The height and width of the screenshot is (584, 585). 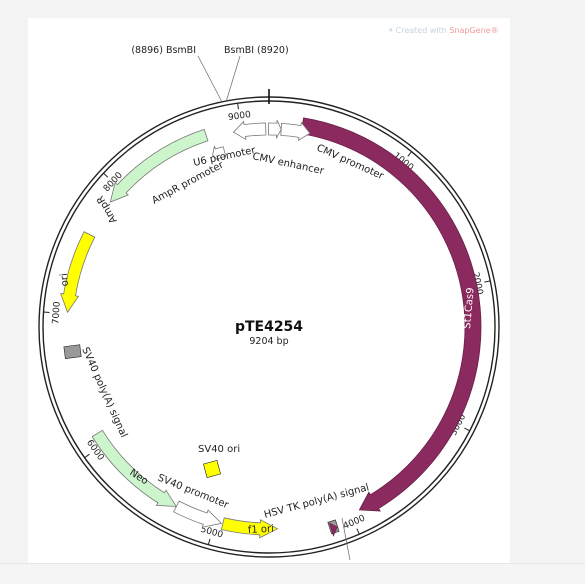 I want to click on tick-label-4000: 4000, so click(x=354, y=522).